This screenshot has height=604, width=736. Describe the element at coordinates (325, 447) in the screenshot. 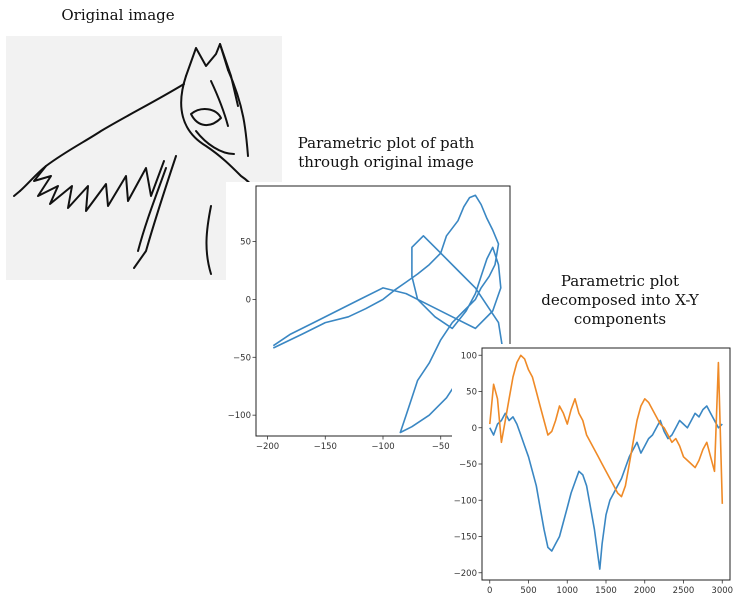

I see `x-tick-label: −150` at that location.